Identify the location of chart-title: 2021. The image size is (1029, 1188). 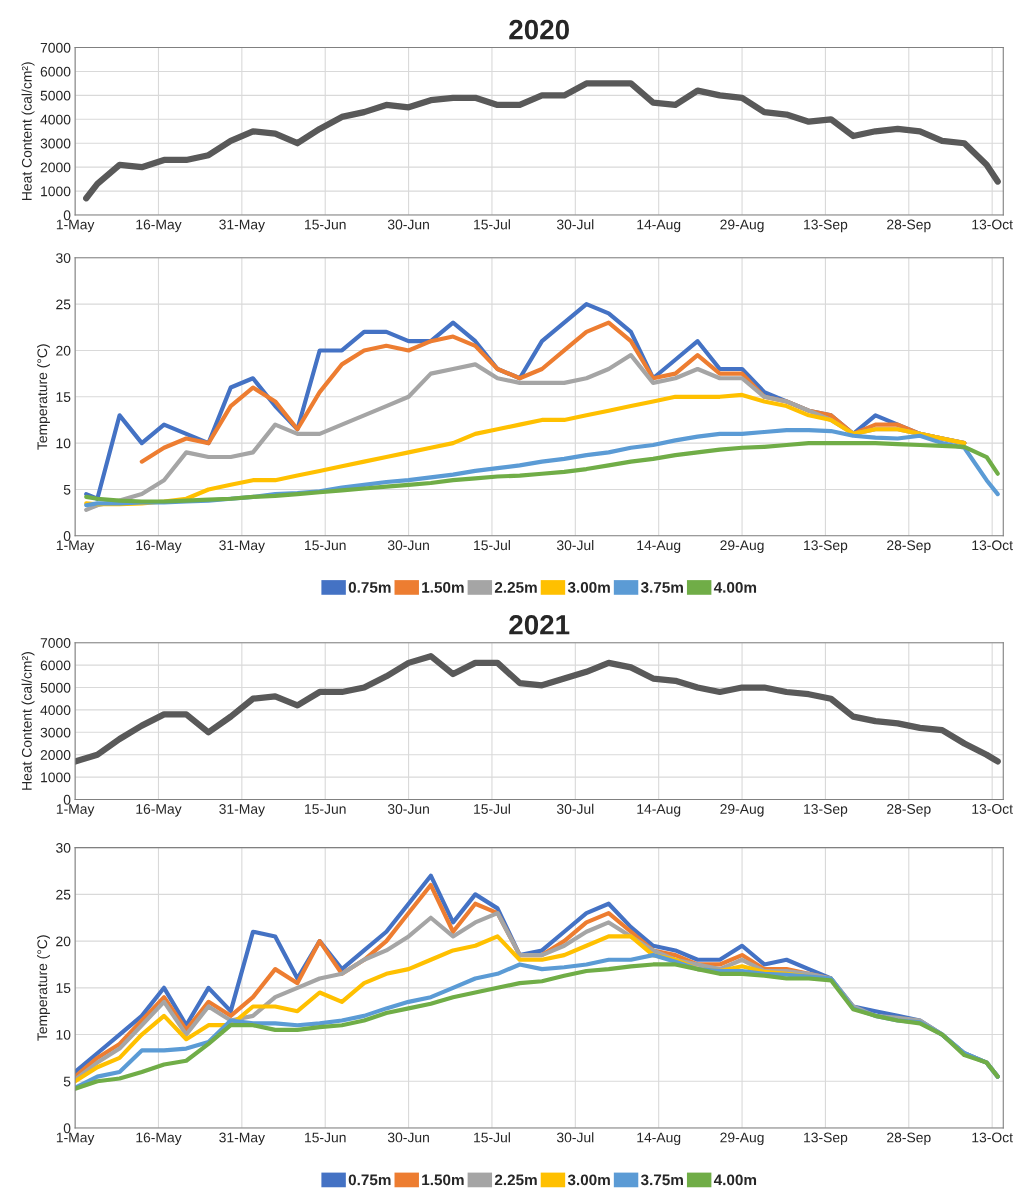
(539, 624).